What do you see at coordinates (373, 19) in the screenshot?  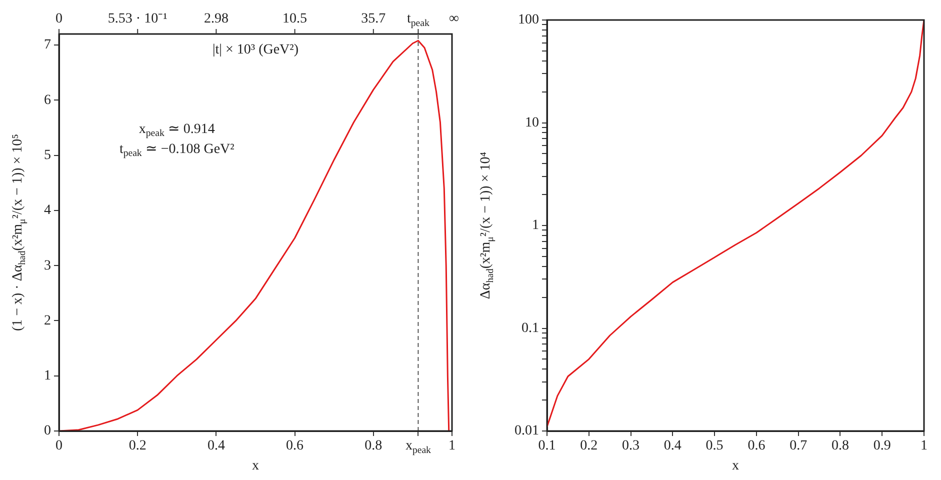 I see `annotation: 35.7` at bounding box center [373, 19].